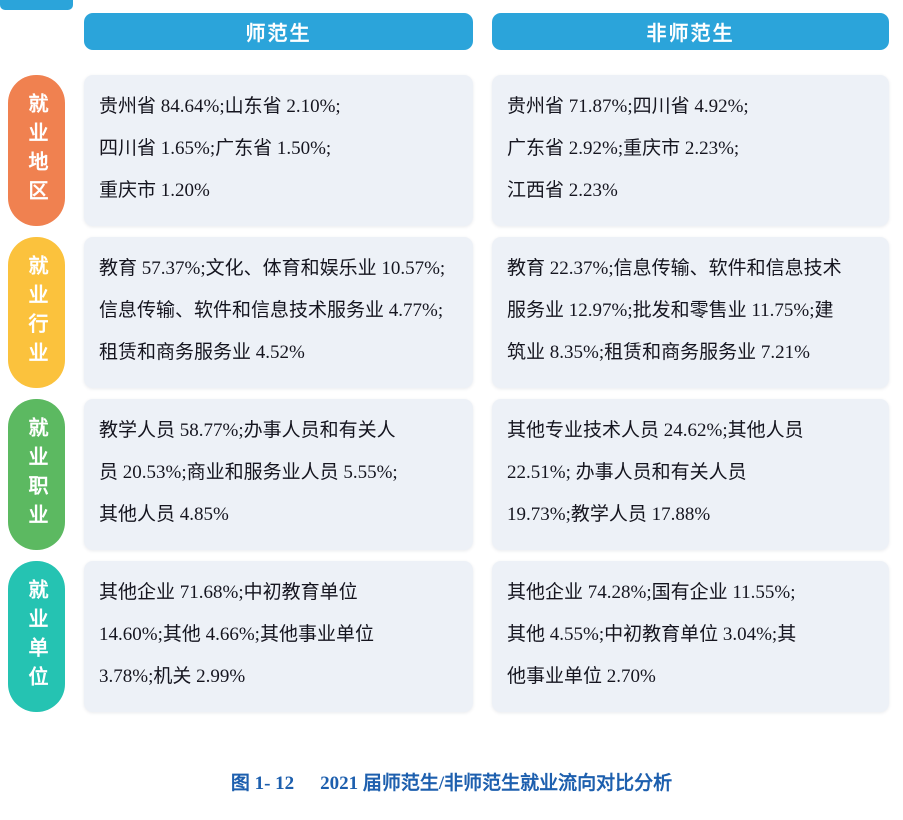  Describe the element at coordinates (248, 472) in the screenshot. I see `text-line: 员 20.53%;商业和服务业人员 5.55%;` at that location.